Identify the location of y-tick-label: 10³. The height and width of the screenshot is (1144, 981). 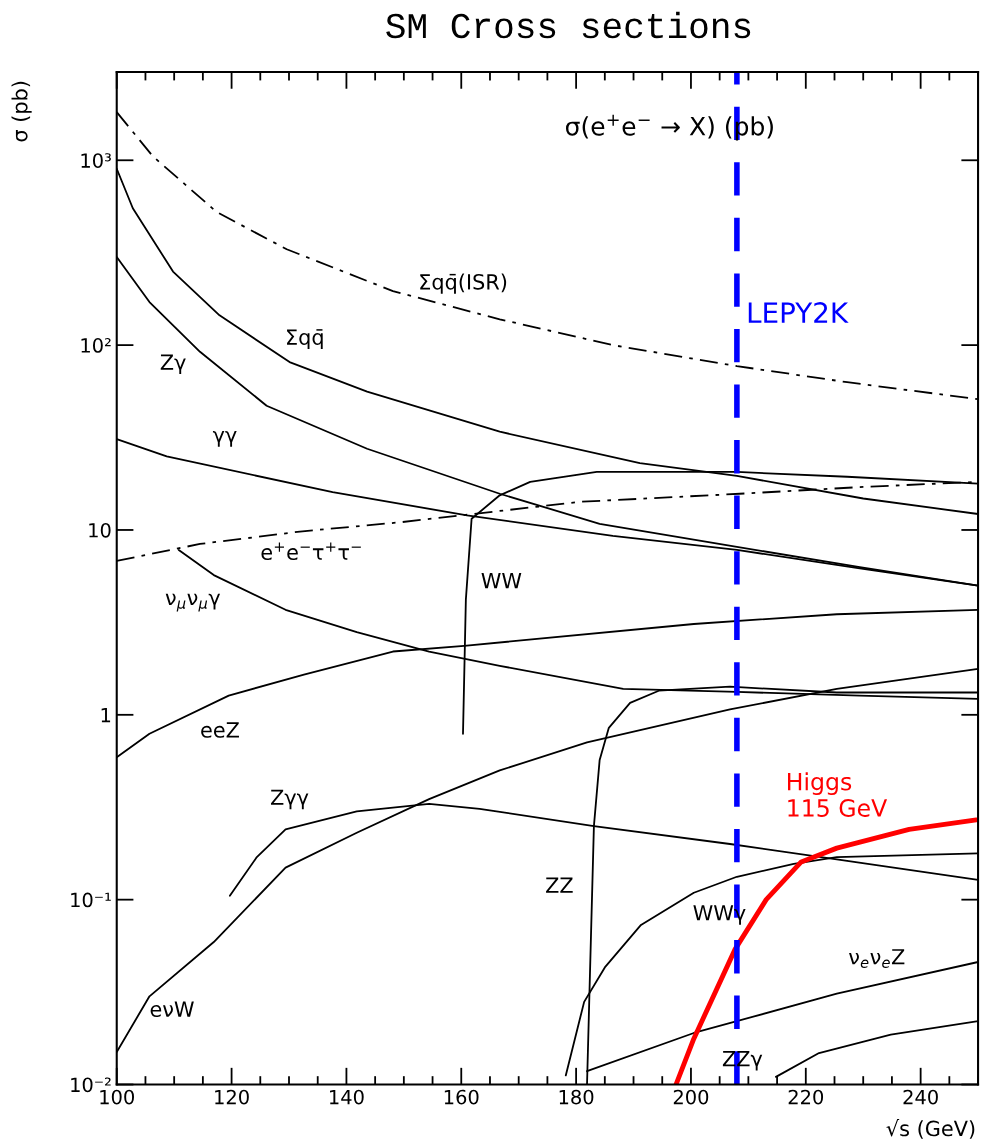
(96, 160).